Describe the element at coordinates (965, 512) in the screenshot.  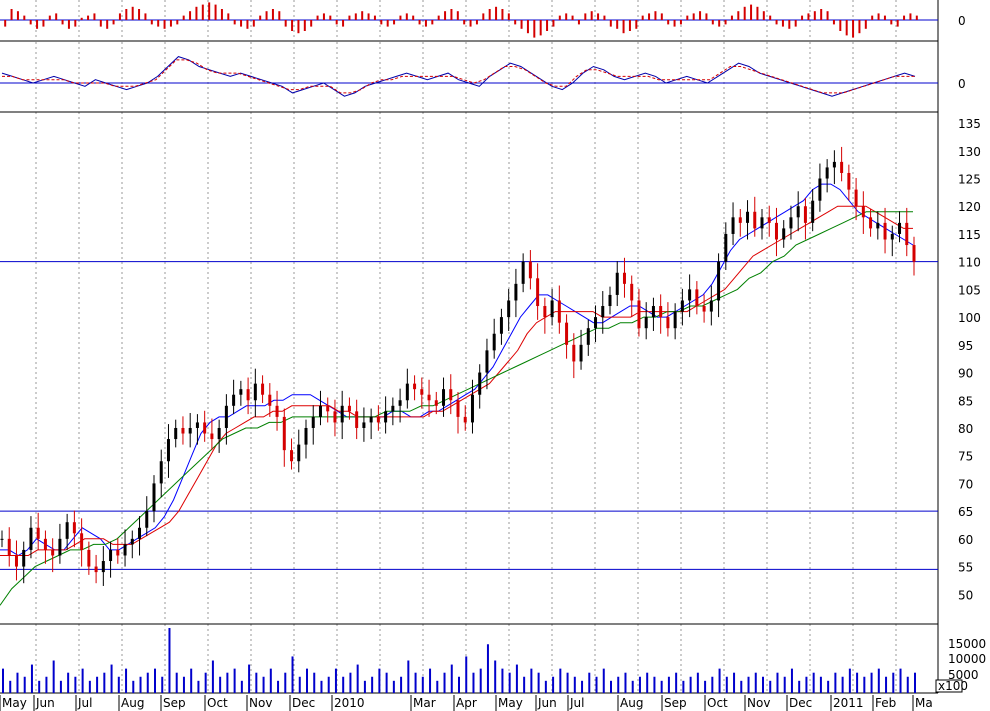
I see `price-y-tick: 65` at that location.